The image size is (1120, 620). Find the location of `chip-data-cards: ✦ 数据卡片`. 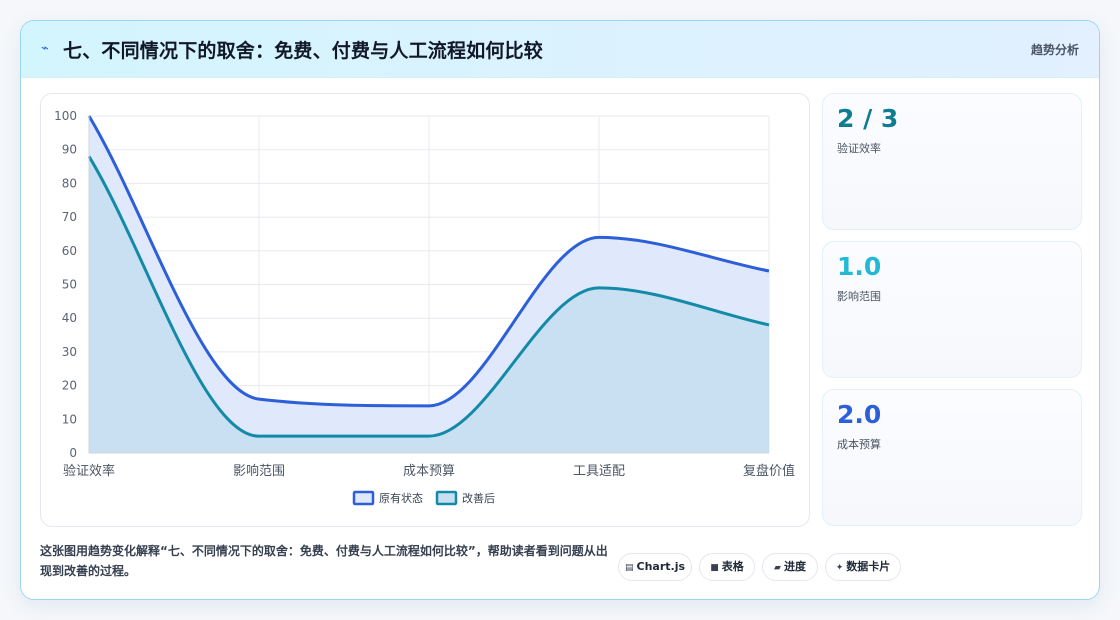

chip-data-cards: ✦ 数据卡片 is located at coordinates (863, 567).